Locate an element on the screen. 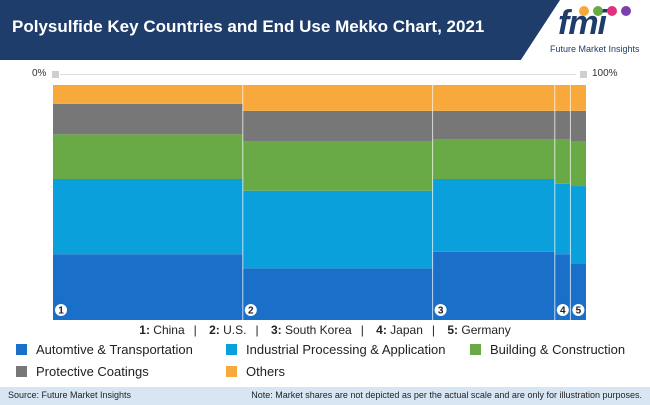 The width and height of the screenshot is (650, 405). logo-icons is located at coordinates (605, 11).